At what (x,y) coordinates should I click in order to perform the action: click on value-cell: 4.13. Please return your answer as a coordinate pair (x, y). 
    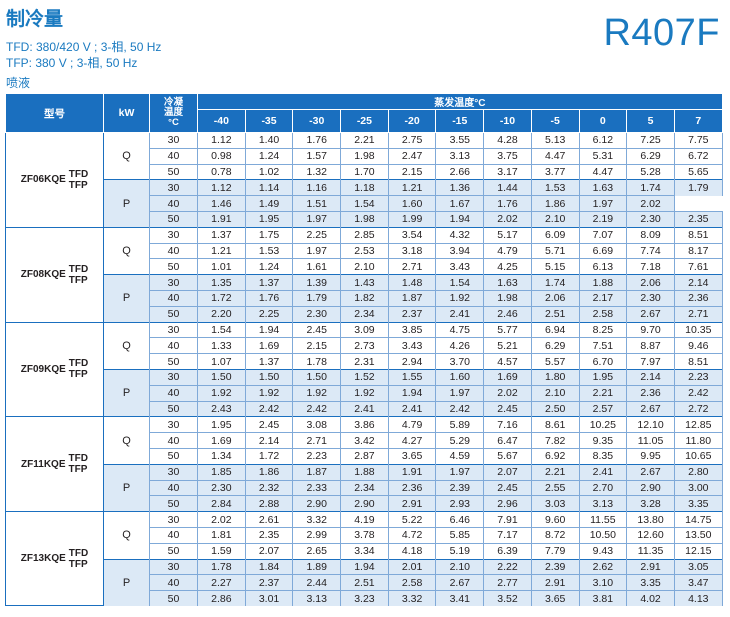
    Looking at the image, I should click on (698, 598).